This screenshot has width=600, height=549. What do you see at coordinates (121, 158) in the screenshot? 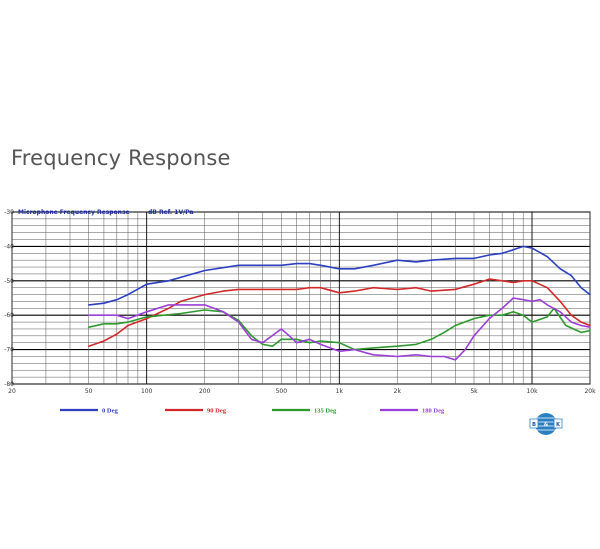
I see `page-title: Frequency Response` at bounding box center [121, 158].